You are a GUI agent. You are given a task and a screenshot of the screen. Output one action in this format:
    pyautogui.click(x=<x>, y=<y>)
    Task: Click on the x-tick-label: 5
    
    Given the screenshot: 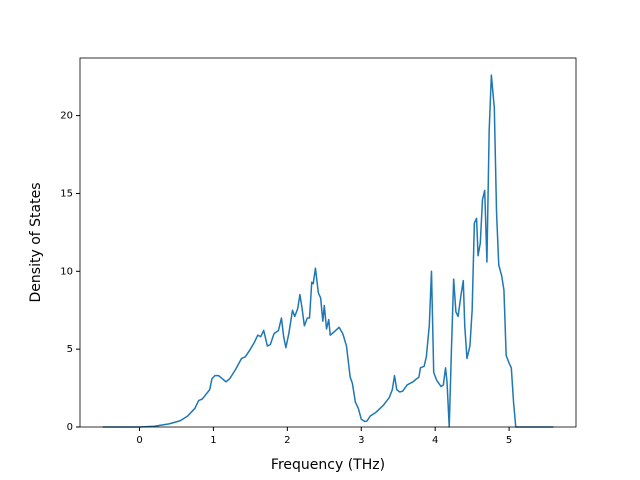 What is the action you would take?
    pyautogui.click(x=509, y=440)
    